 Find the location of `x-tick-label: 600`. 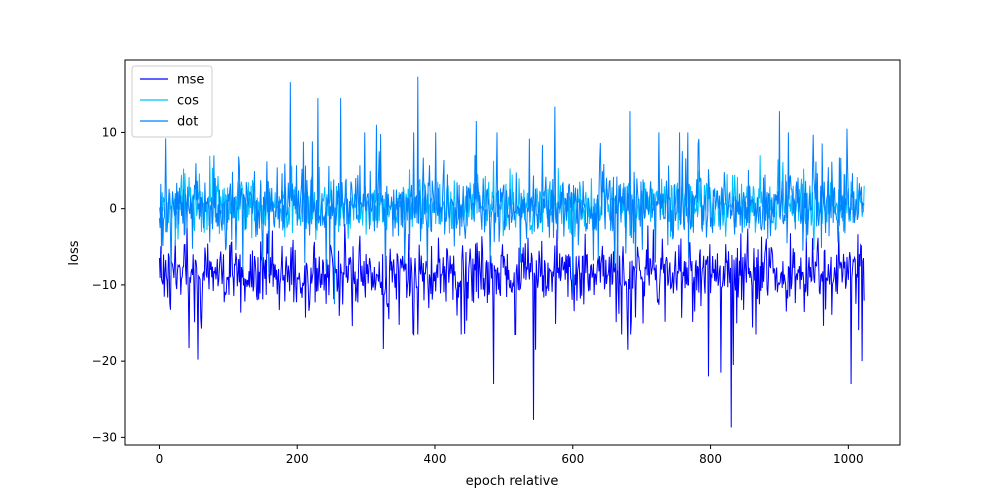

x-tick-label: 600 is located at coordinates (572, 459).